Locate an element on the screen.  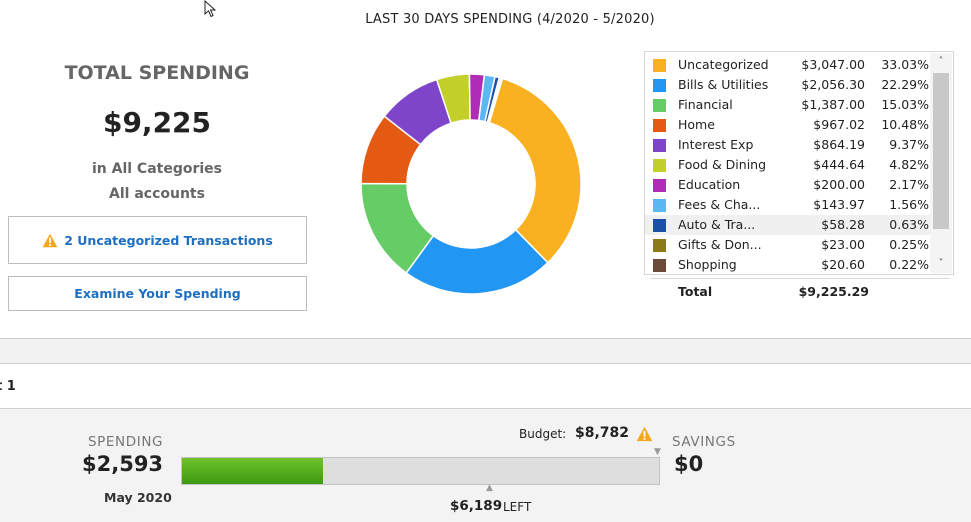
scrollbar-thumb is located at coordinates (941, 151).